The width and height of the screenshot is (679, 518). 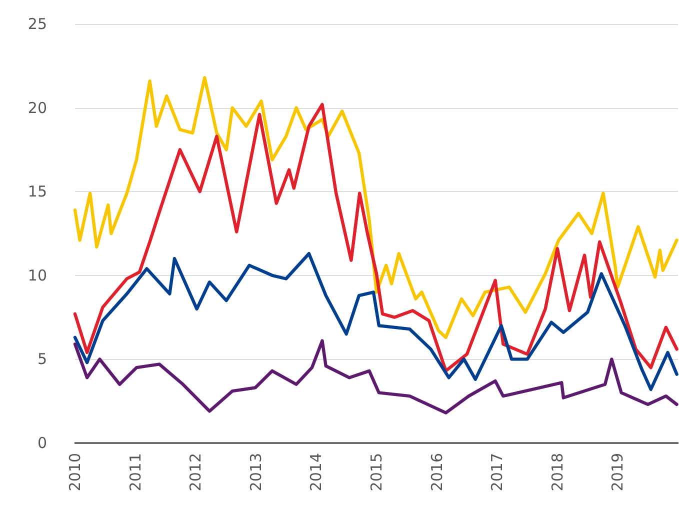 What do you see at coordinates (617, 472) in the screenshot?
I see `x-tick-label: 2019` at bounding box center [617, 472].